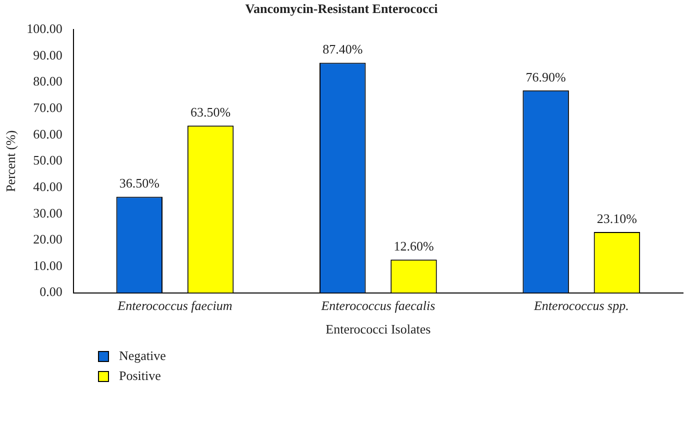 Image resolution: width=693 pixels, height=421 pixels. What do you see at coordinates (47, 239) in the screenshot?
I see `y-tick-label: 20.00` at bounding box center [47, 239].